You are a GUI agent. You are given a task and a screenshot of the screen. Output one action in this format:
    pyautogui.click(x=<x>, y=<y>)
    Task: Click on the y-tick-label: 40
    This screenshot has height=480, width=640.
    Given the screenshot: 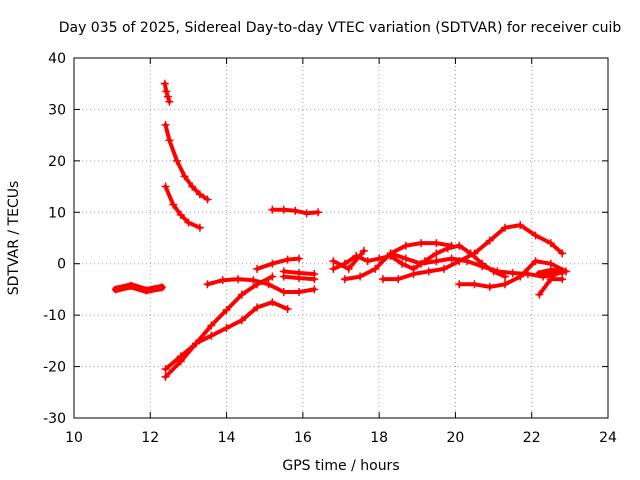 What is the action you would take?
    pyautogui.click(x=57, y=59)
    